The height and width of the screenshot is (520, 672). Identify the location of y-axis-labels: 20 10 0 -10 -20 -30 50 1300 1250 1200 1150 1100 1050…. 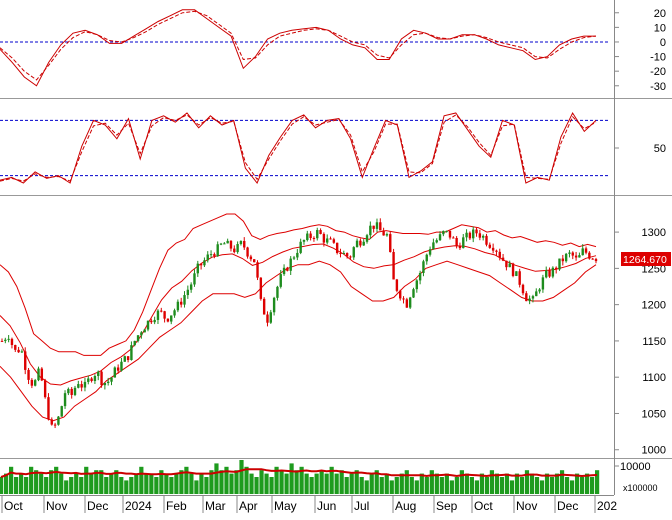
(640, 240).